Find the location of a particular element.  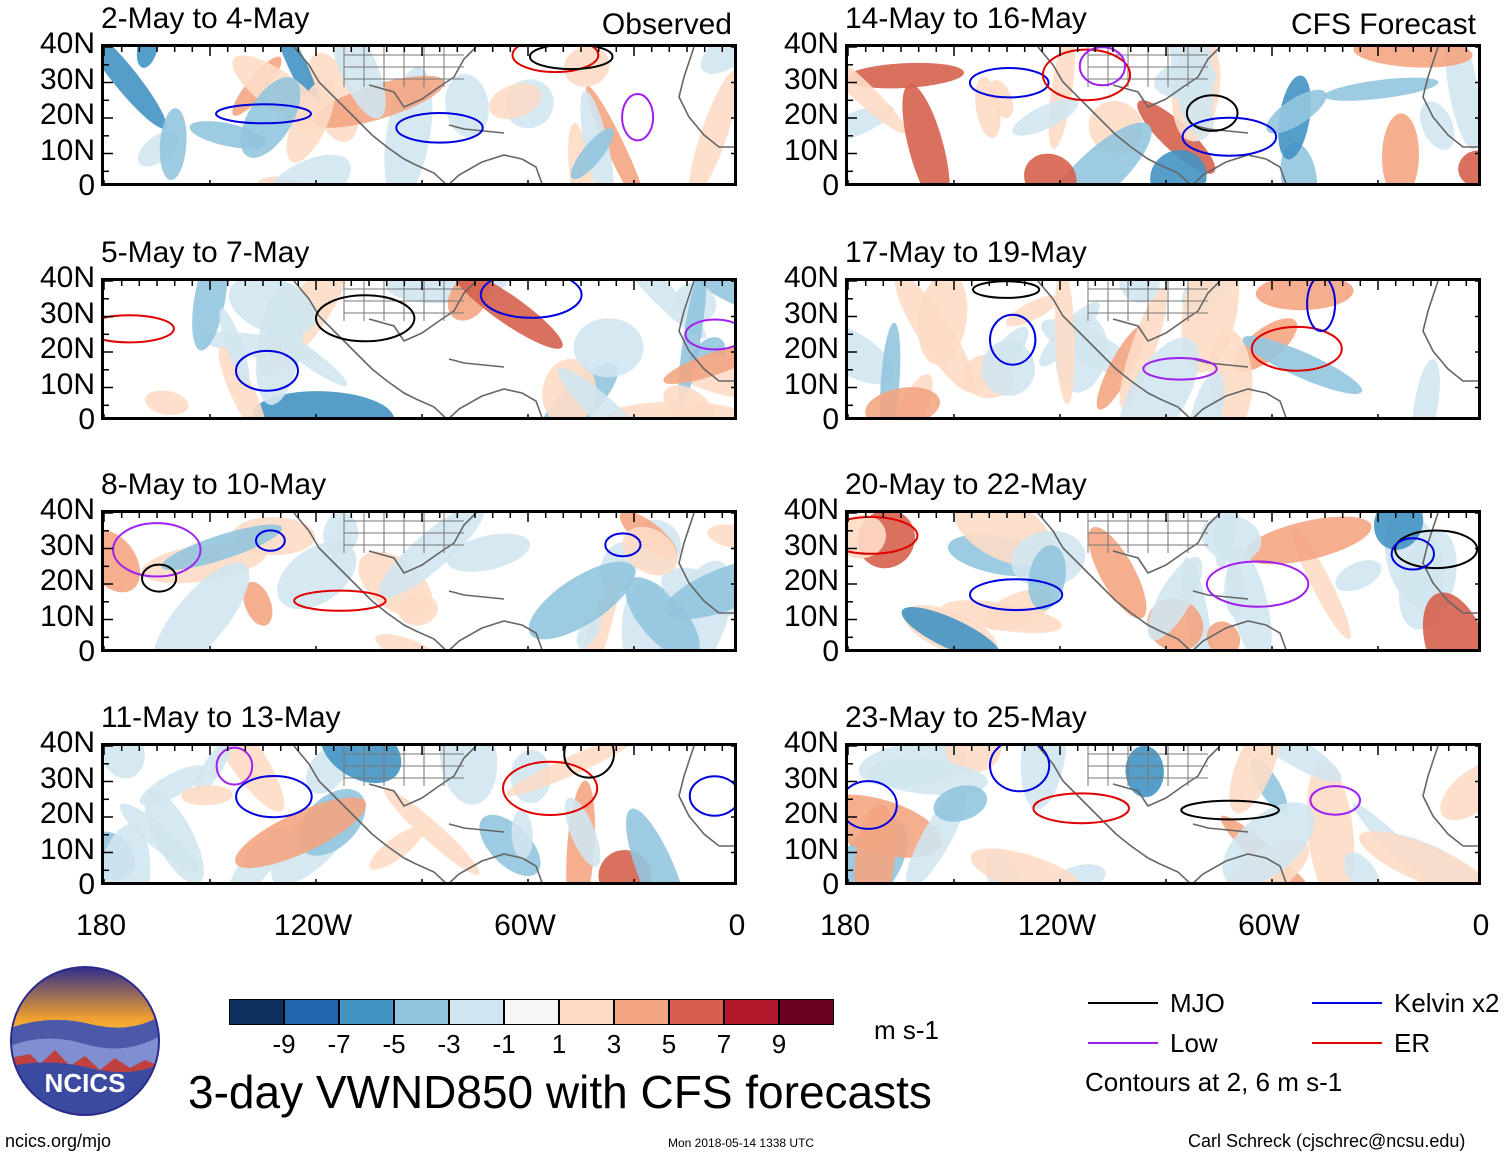

lon-label: 120W is located at coordinates (313, 925).